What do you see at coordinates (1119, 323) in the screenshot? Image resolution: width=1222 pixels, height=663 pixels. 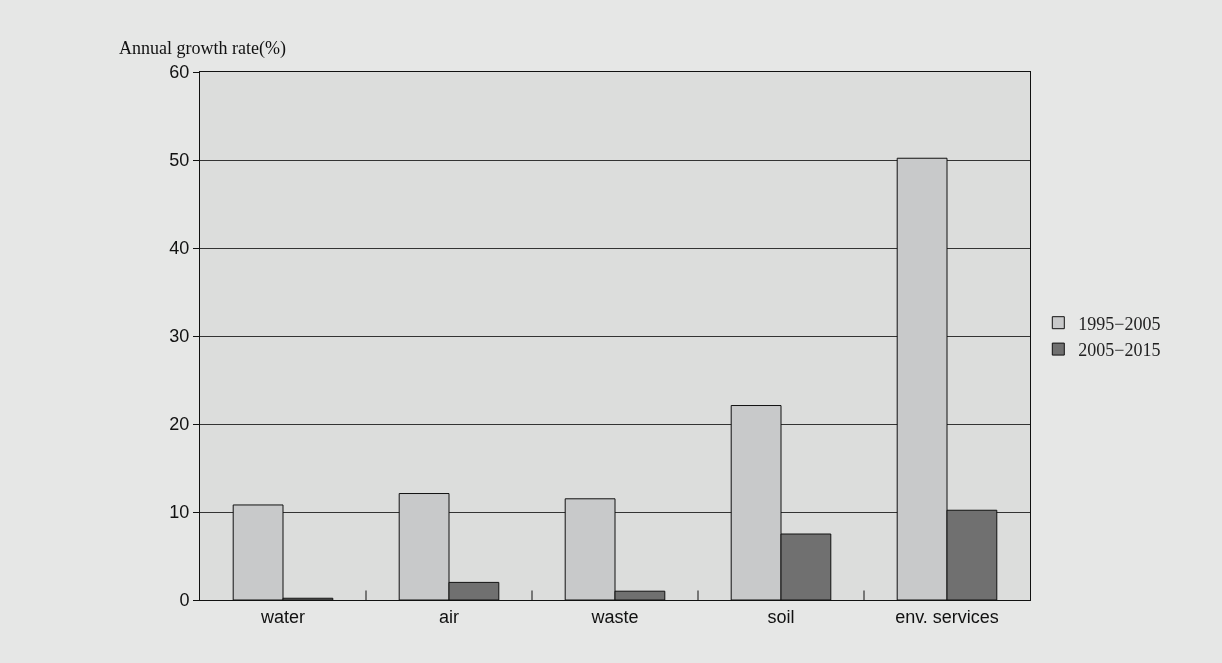 I see `legend-label: 1995−2005` at bounding box center [1119, 323].